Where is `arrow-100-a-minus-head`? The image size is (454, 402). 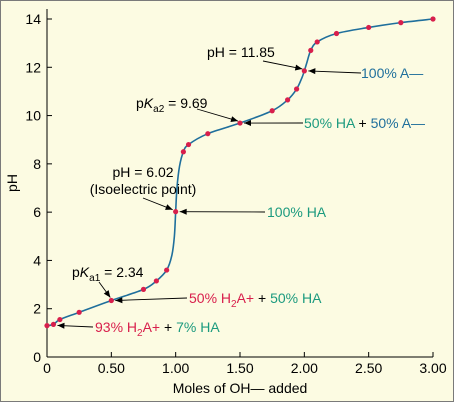
arrow-100-a-minus-head is located at coordinates (312, 71).